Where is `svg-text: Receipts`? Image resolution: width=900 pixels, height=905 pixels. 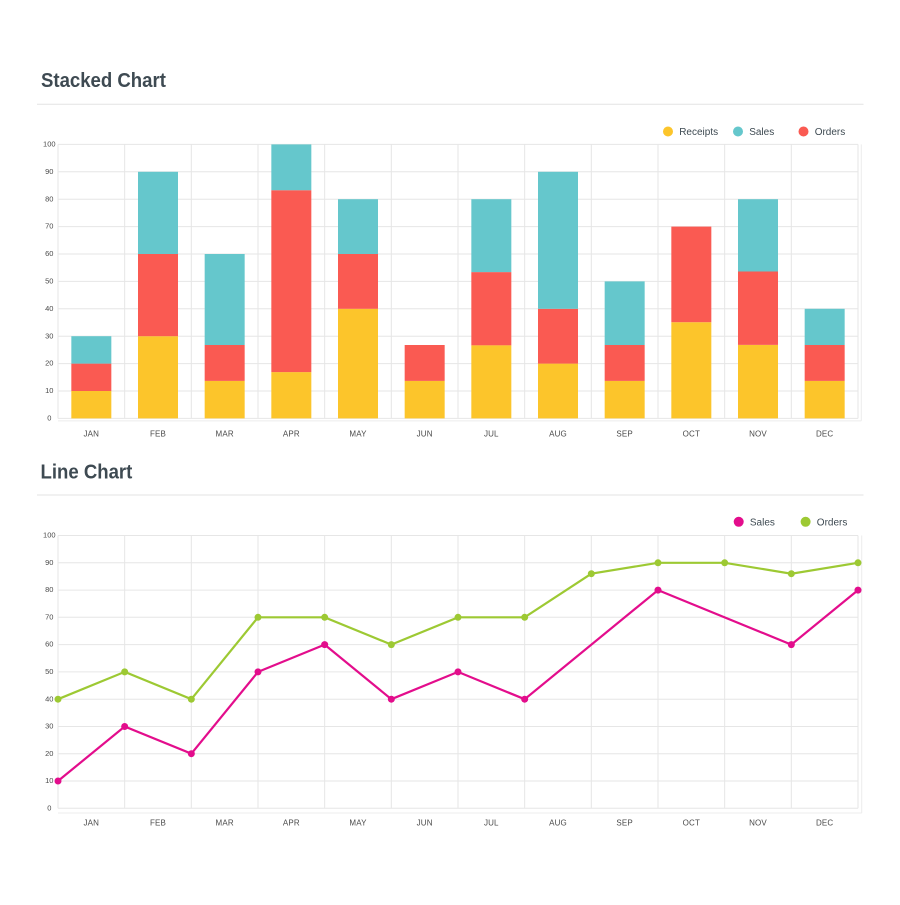 svg-text: Receipts is located at coordinates (698, 132).